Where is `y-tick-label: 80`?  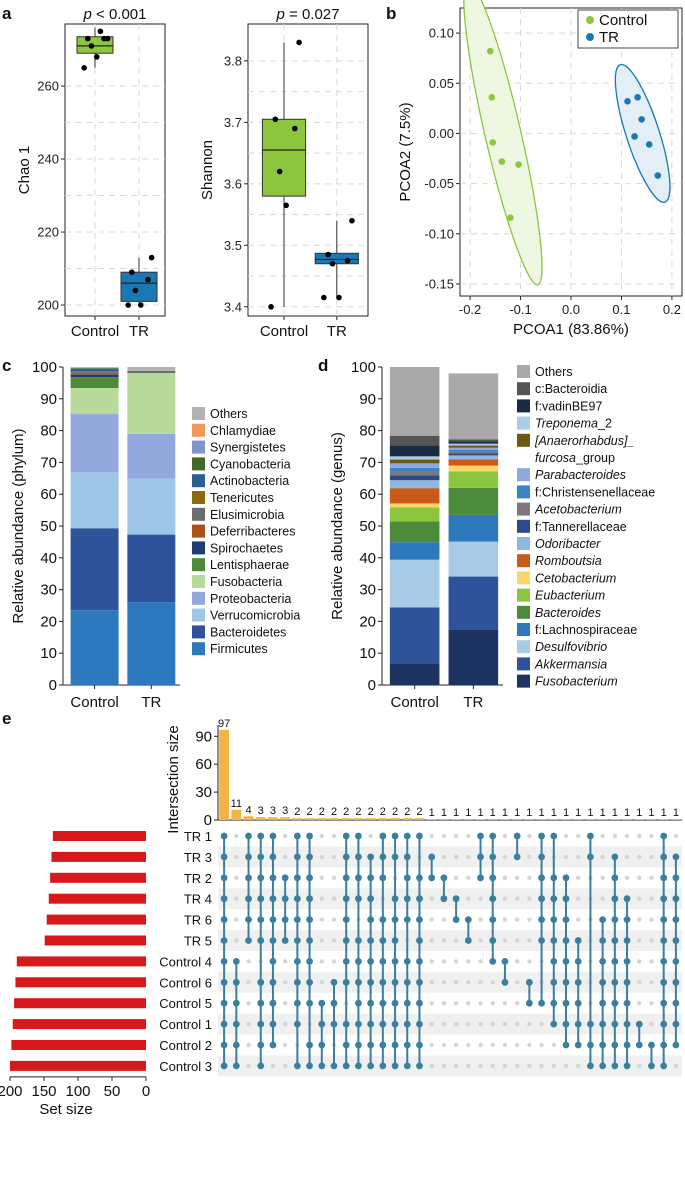 y-tick-label: 80 is located at coordinates (48, 431).